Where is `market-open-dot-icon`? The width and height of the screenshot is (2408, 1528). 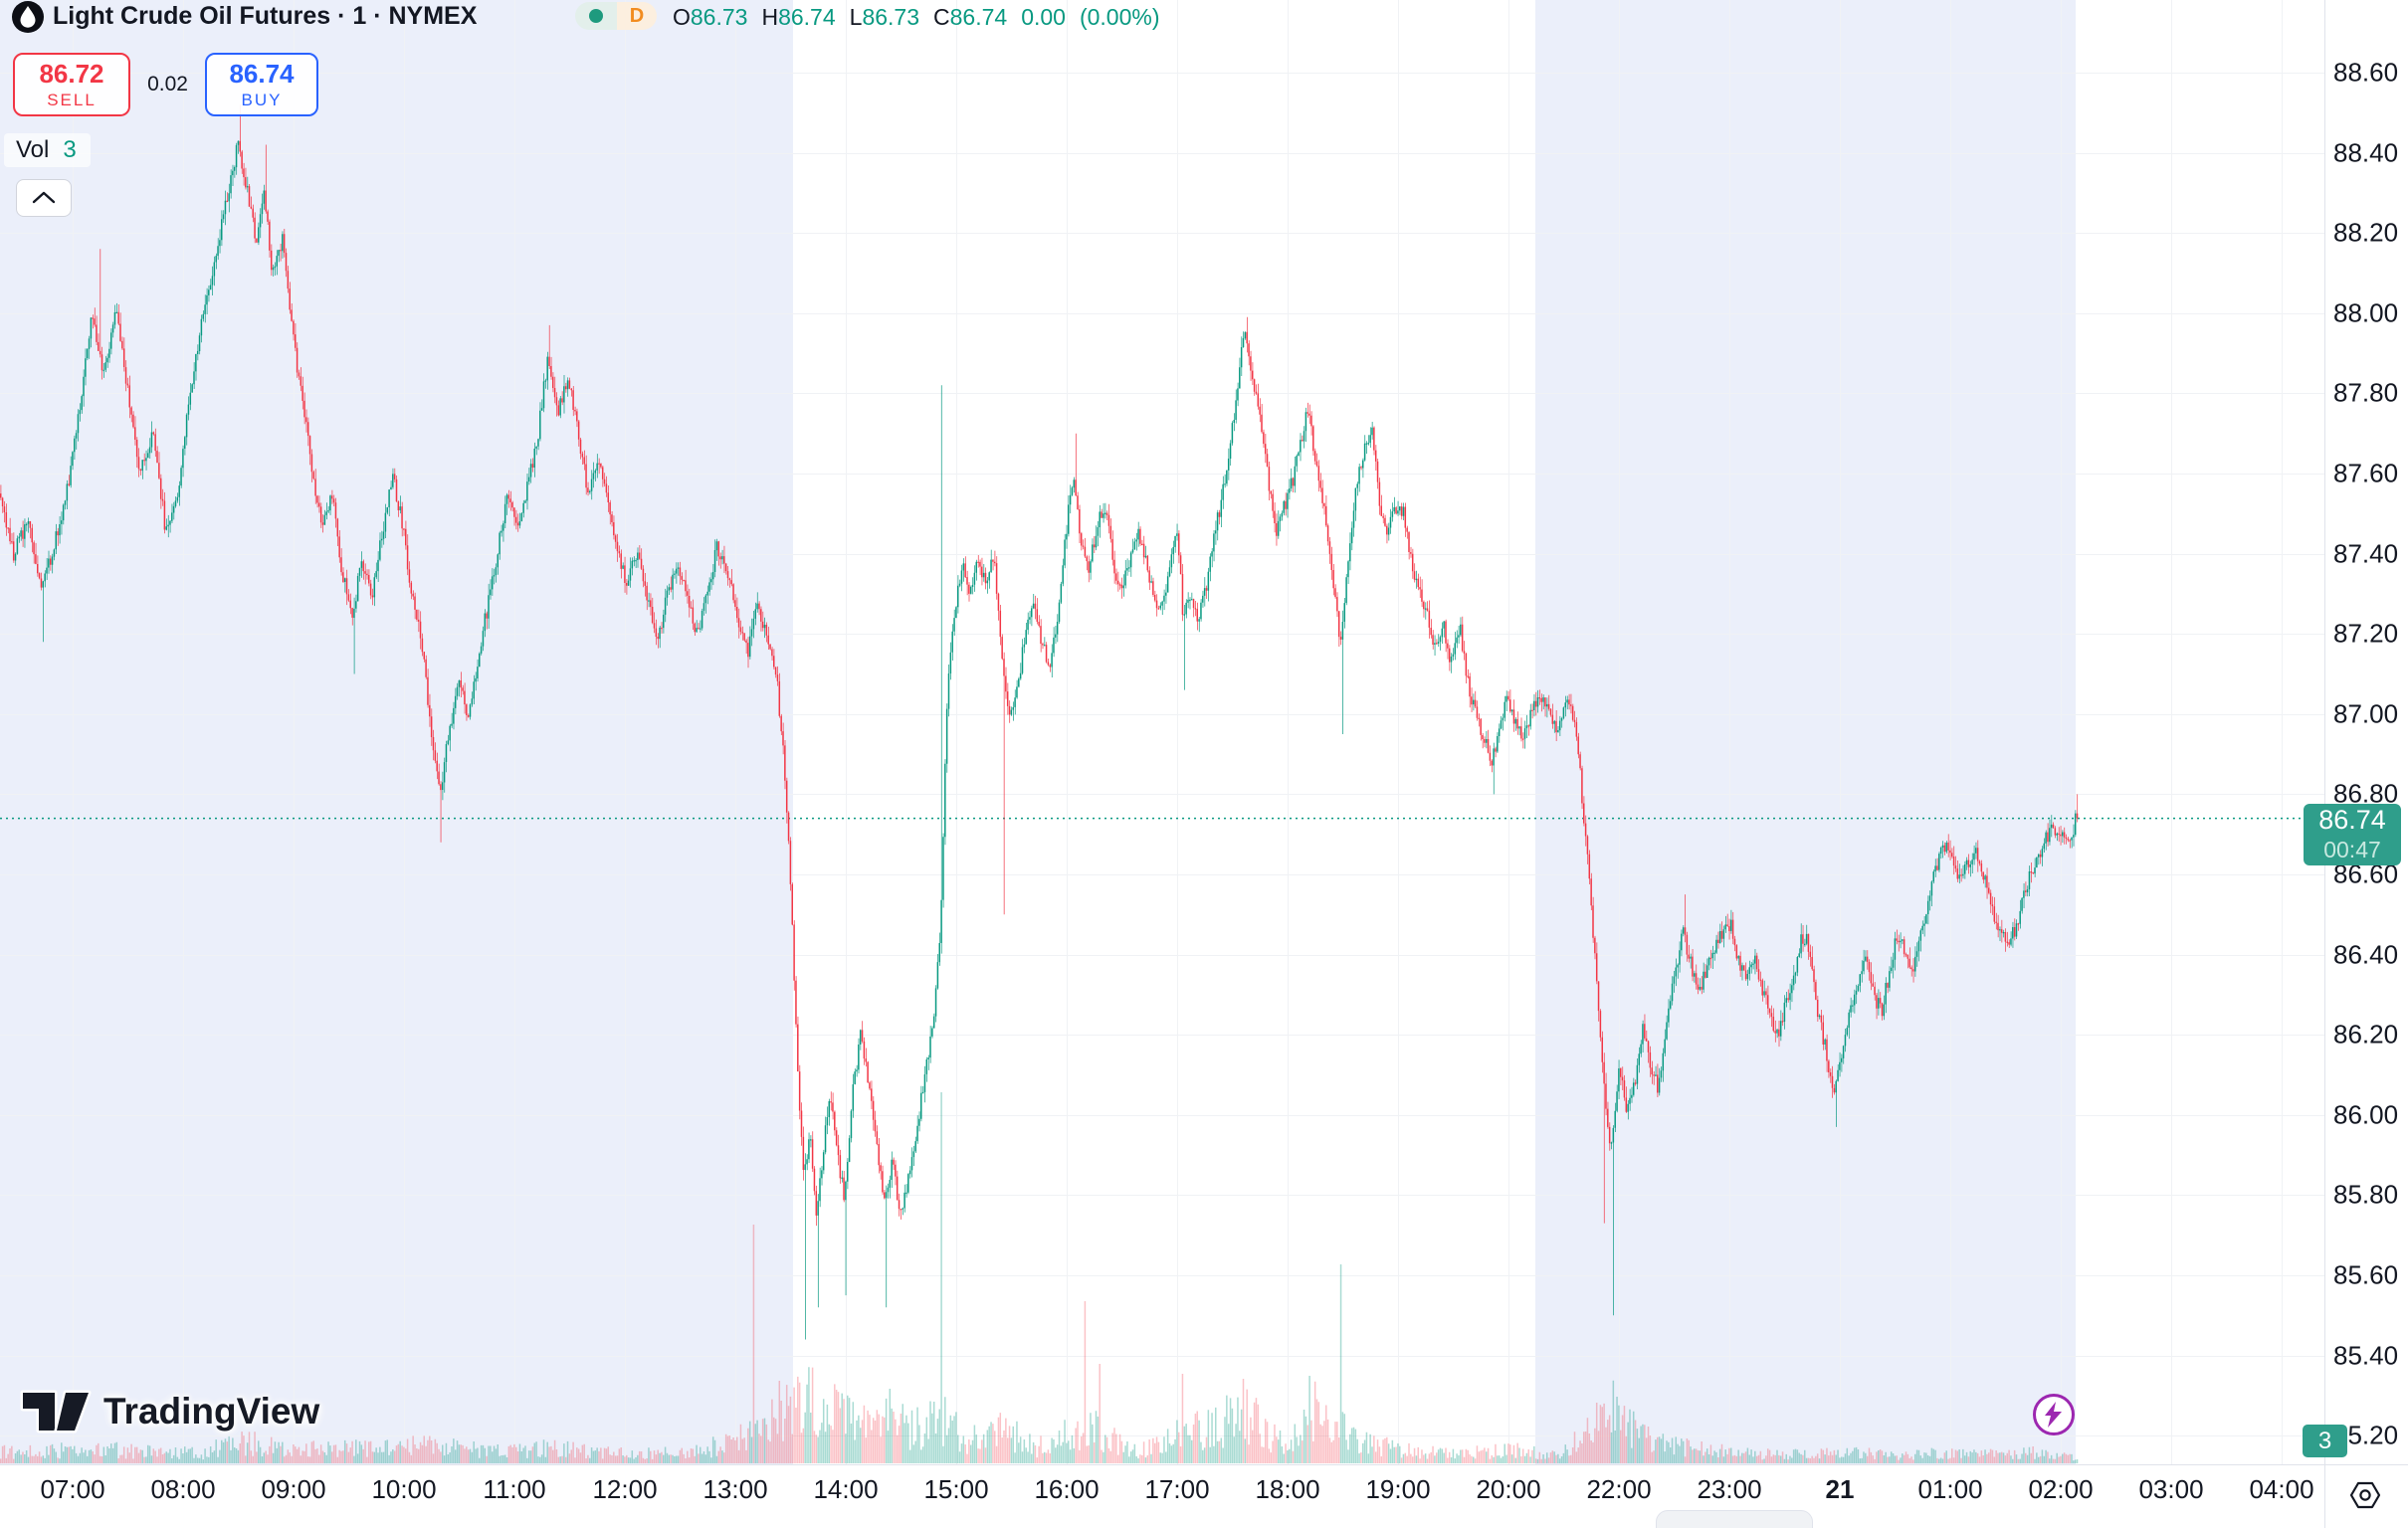
market-open-dot-icon is located at coordinates (596, 16).